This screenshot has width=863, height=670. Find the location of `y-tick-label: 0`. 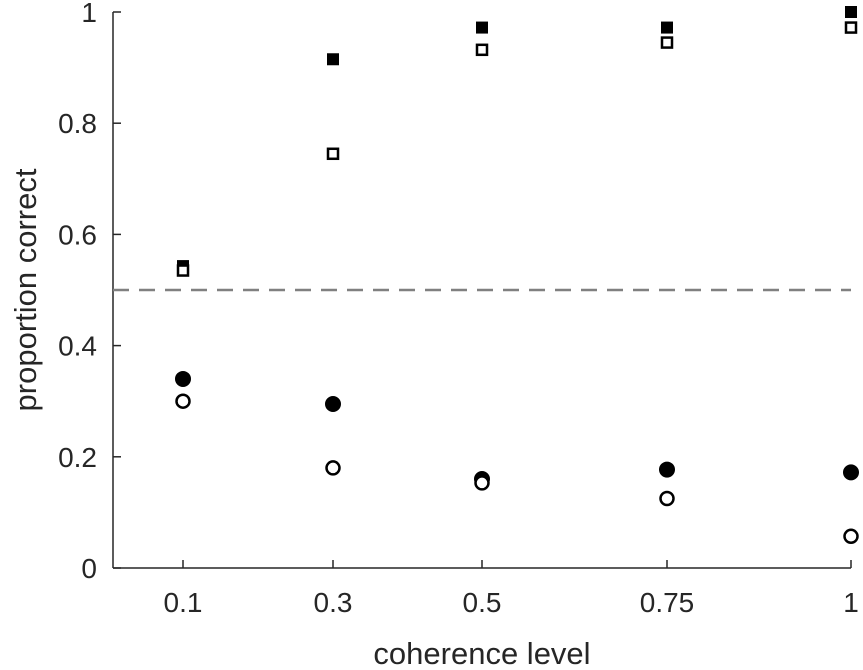

y-tick-label: 0 is located at coordinates (89, 568).